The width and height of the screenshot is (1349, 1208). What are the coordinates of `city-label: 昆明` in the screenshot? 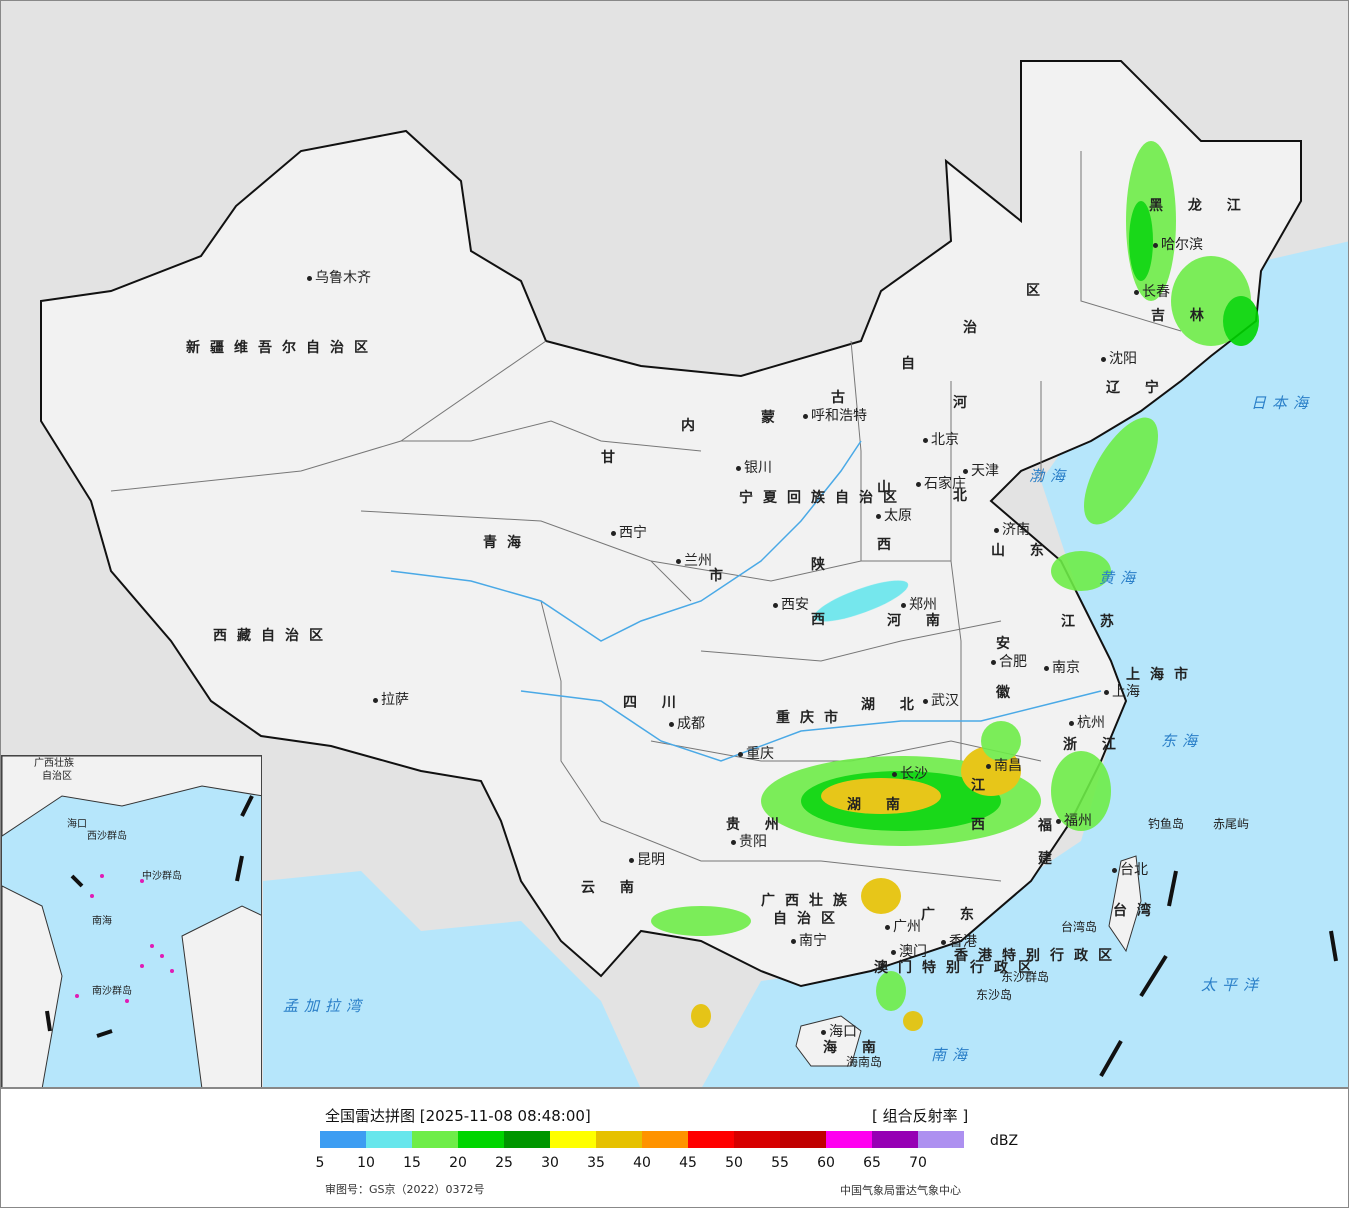 It's located at (647, 860).